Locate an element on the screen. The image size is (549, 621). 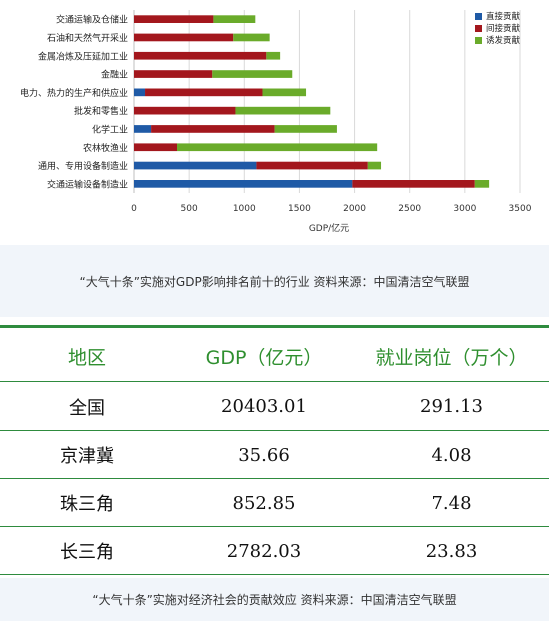
category-label: 交通运输设备制造业 is located at coordinates (87, 184).